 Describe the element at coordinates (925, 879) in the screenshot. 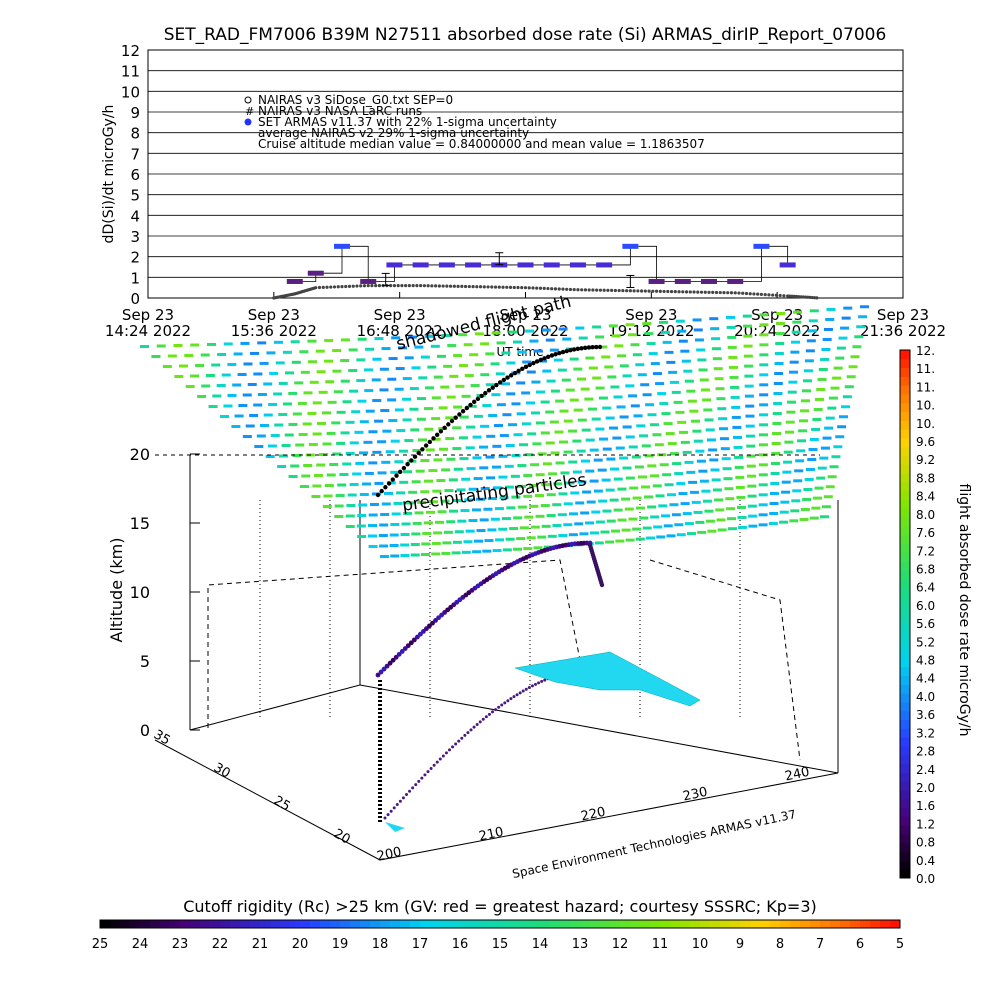

I see `dose-colorbar-tick: 0.0` at that location.